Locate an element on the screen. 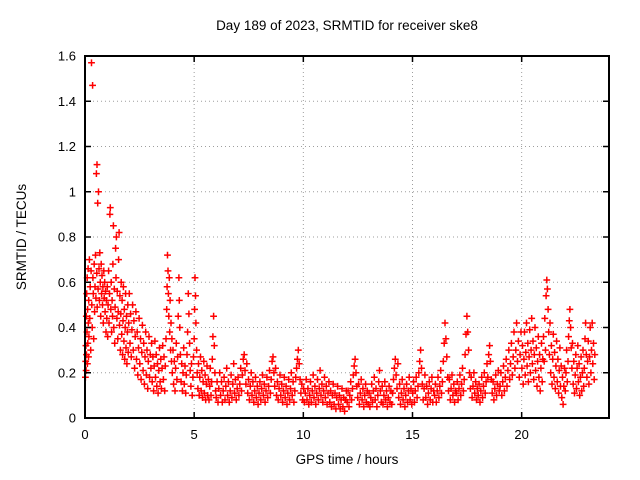 The image size is (640, 480). x-axis-label: GPS time / hours is located at coordinates (347, 459).